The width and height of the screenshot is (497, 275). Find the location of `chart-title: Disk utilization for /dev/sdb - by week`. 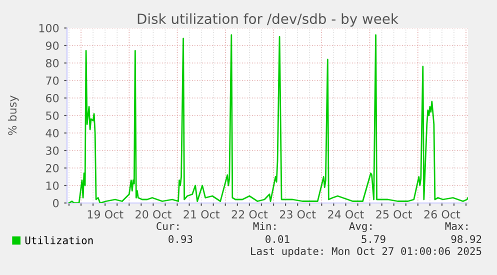

chart-title: Disk utilization for /dev/sdb - by week is located at coordinates (268, 20).